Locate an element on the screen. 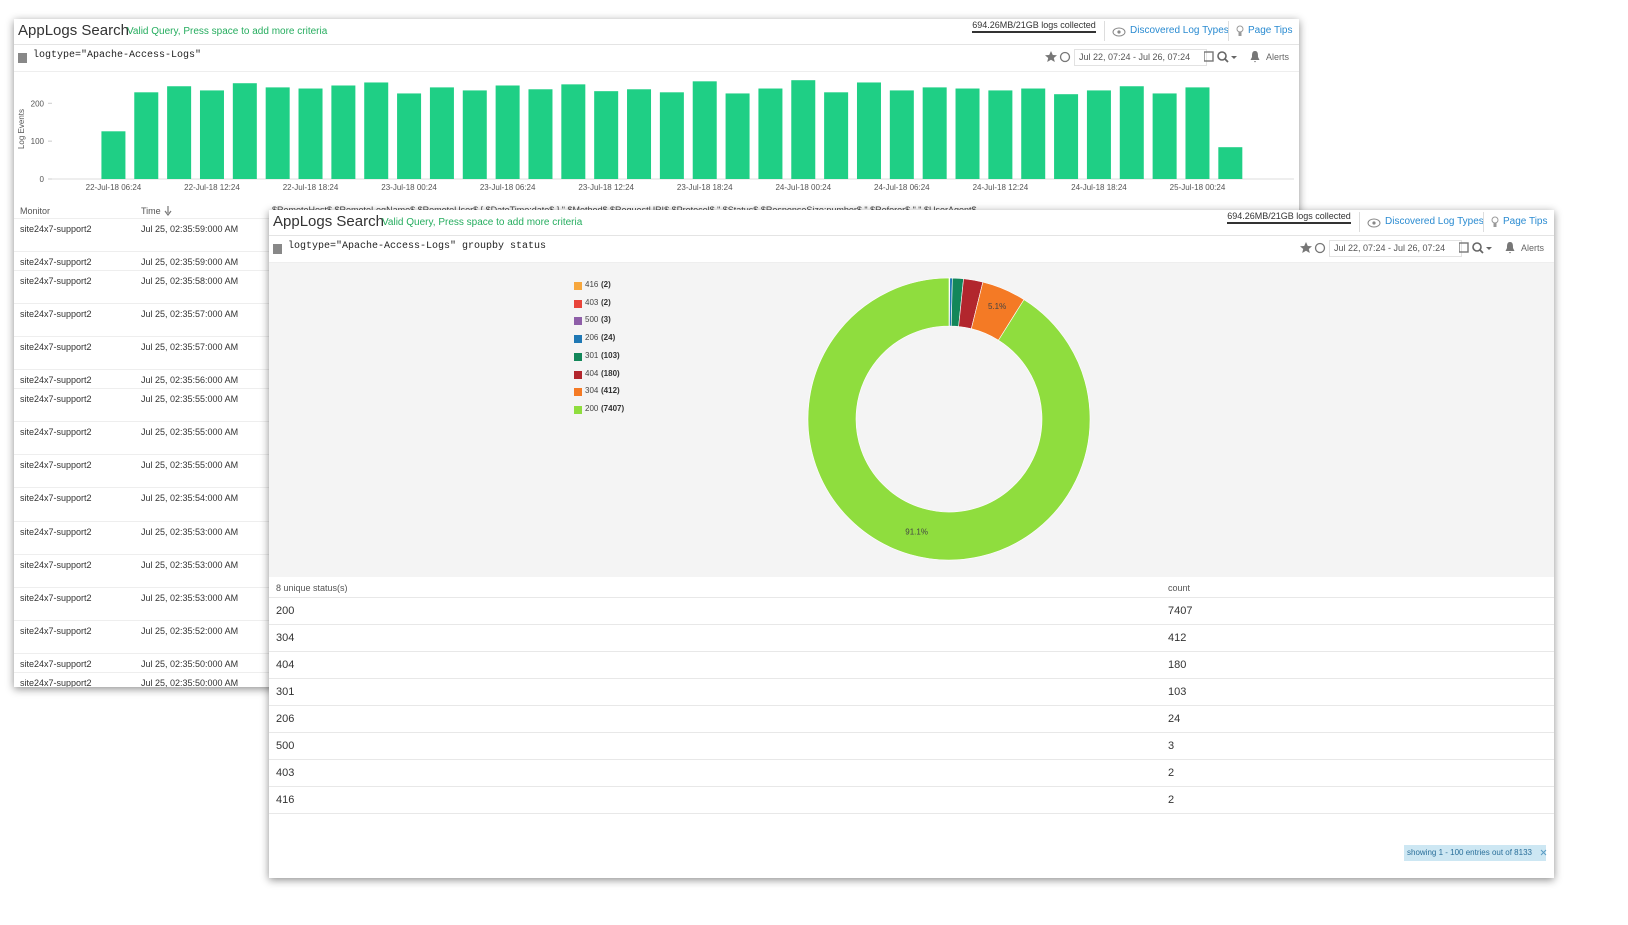 The width and height of the screenshot is (1628, 925). count-cell: 3 is located at coordinates (1171, 746).